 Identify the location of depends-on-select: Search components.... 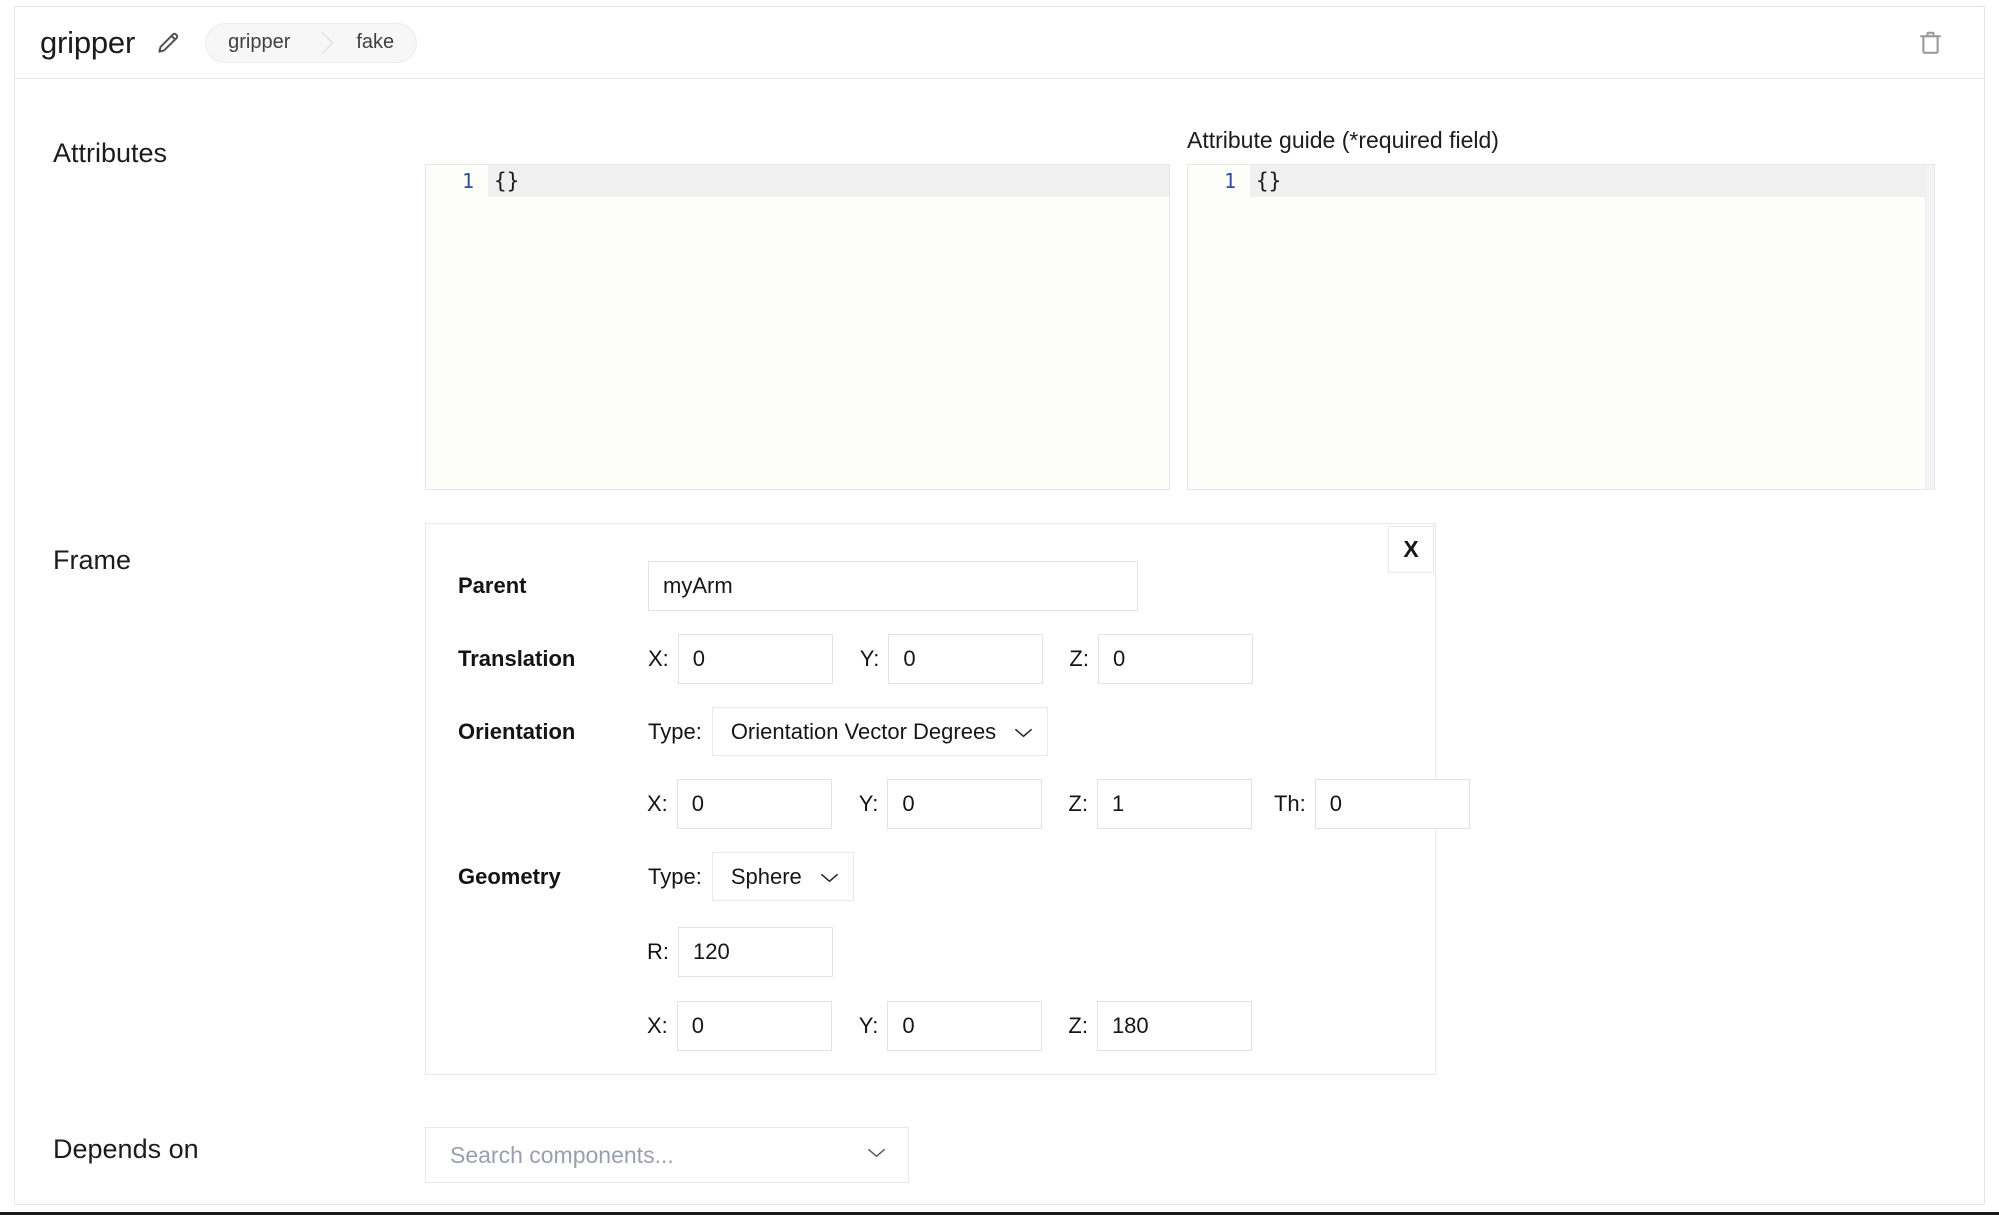
(667, 1155).